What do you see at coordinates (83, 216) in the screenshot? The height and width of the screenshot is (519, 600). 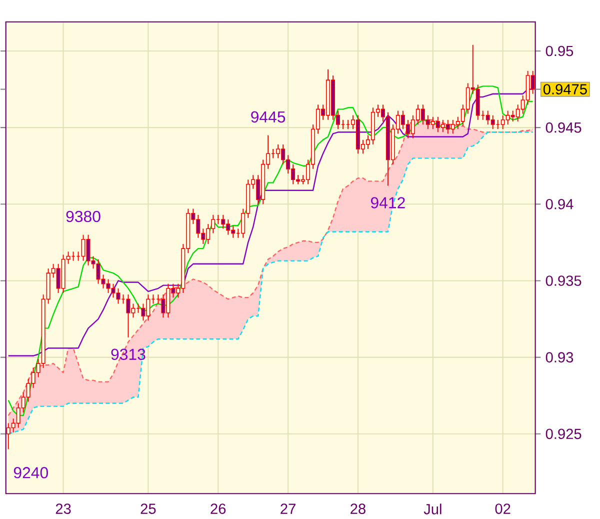 I see `annotation: 9380` at bounding box center [83, 216].